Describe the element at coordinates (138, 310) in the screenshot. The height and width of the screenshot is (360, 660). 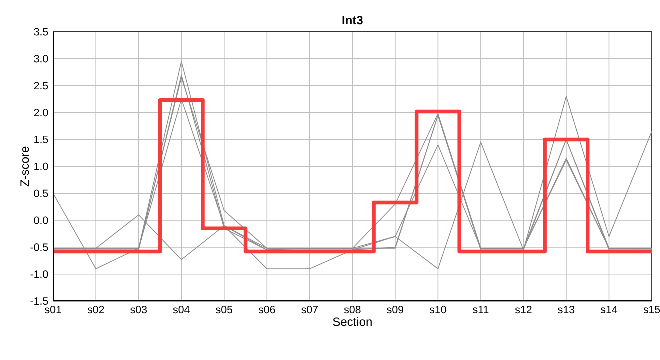
I see `x-tick-label: s03` at that location.